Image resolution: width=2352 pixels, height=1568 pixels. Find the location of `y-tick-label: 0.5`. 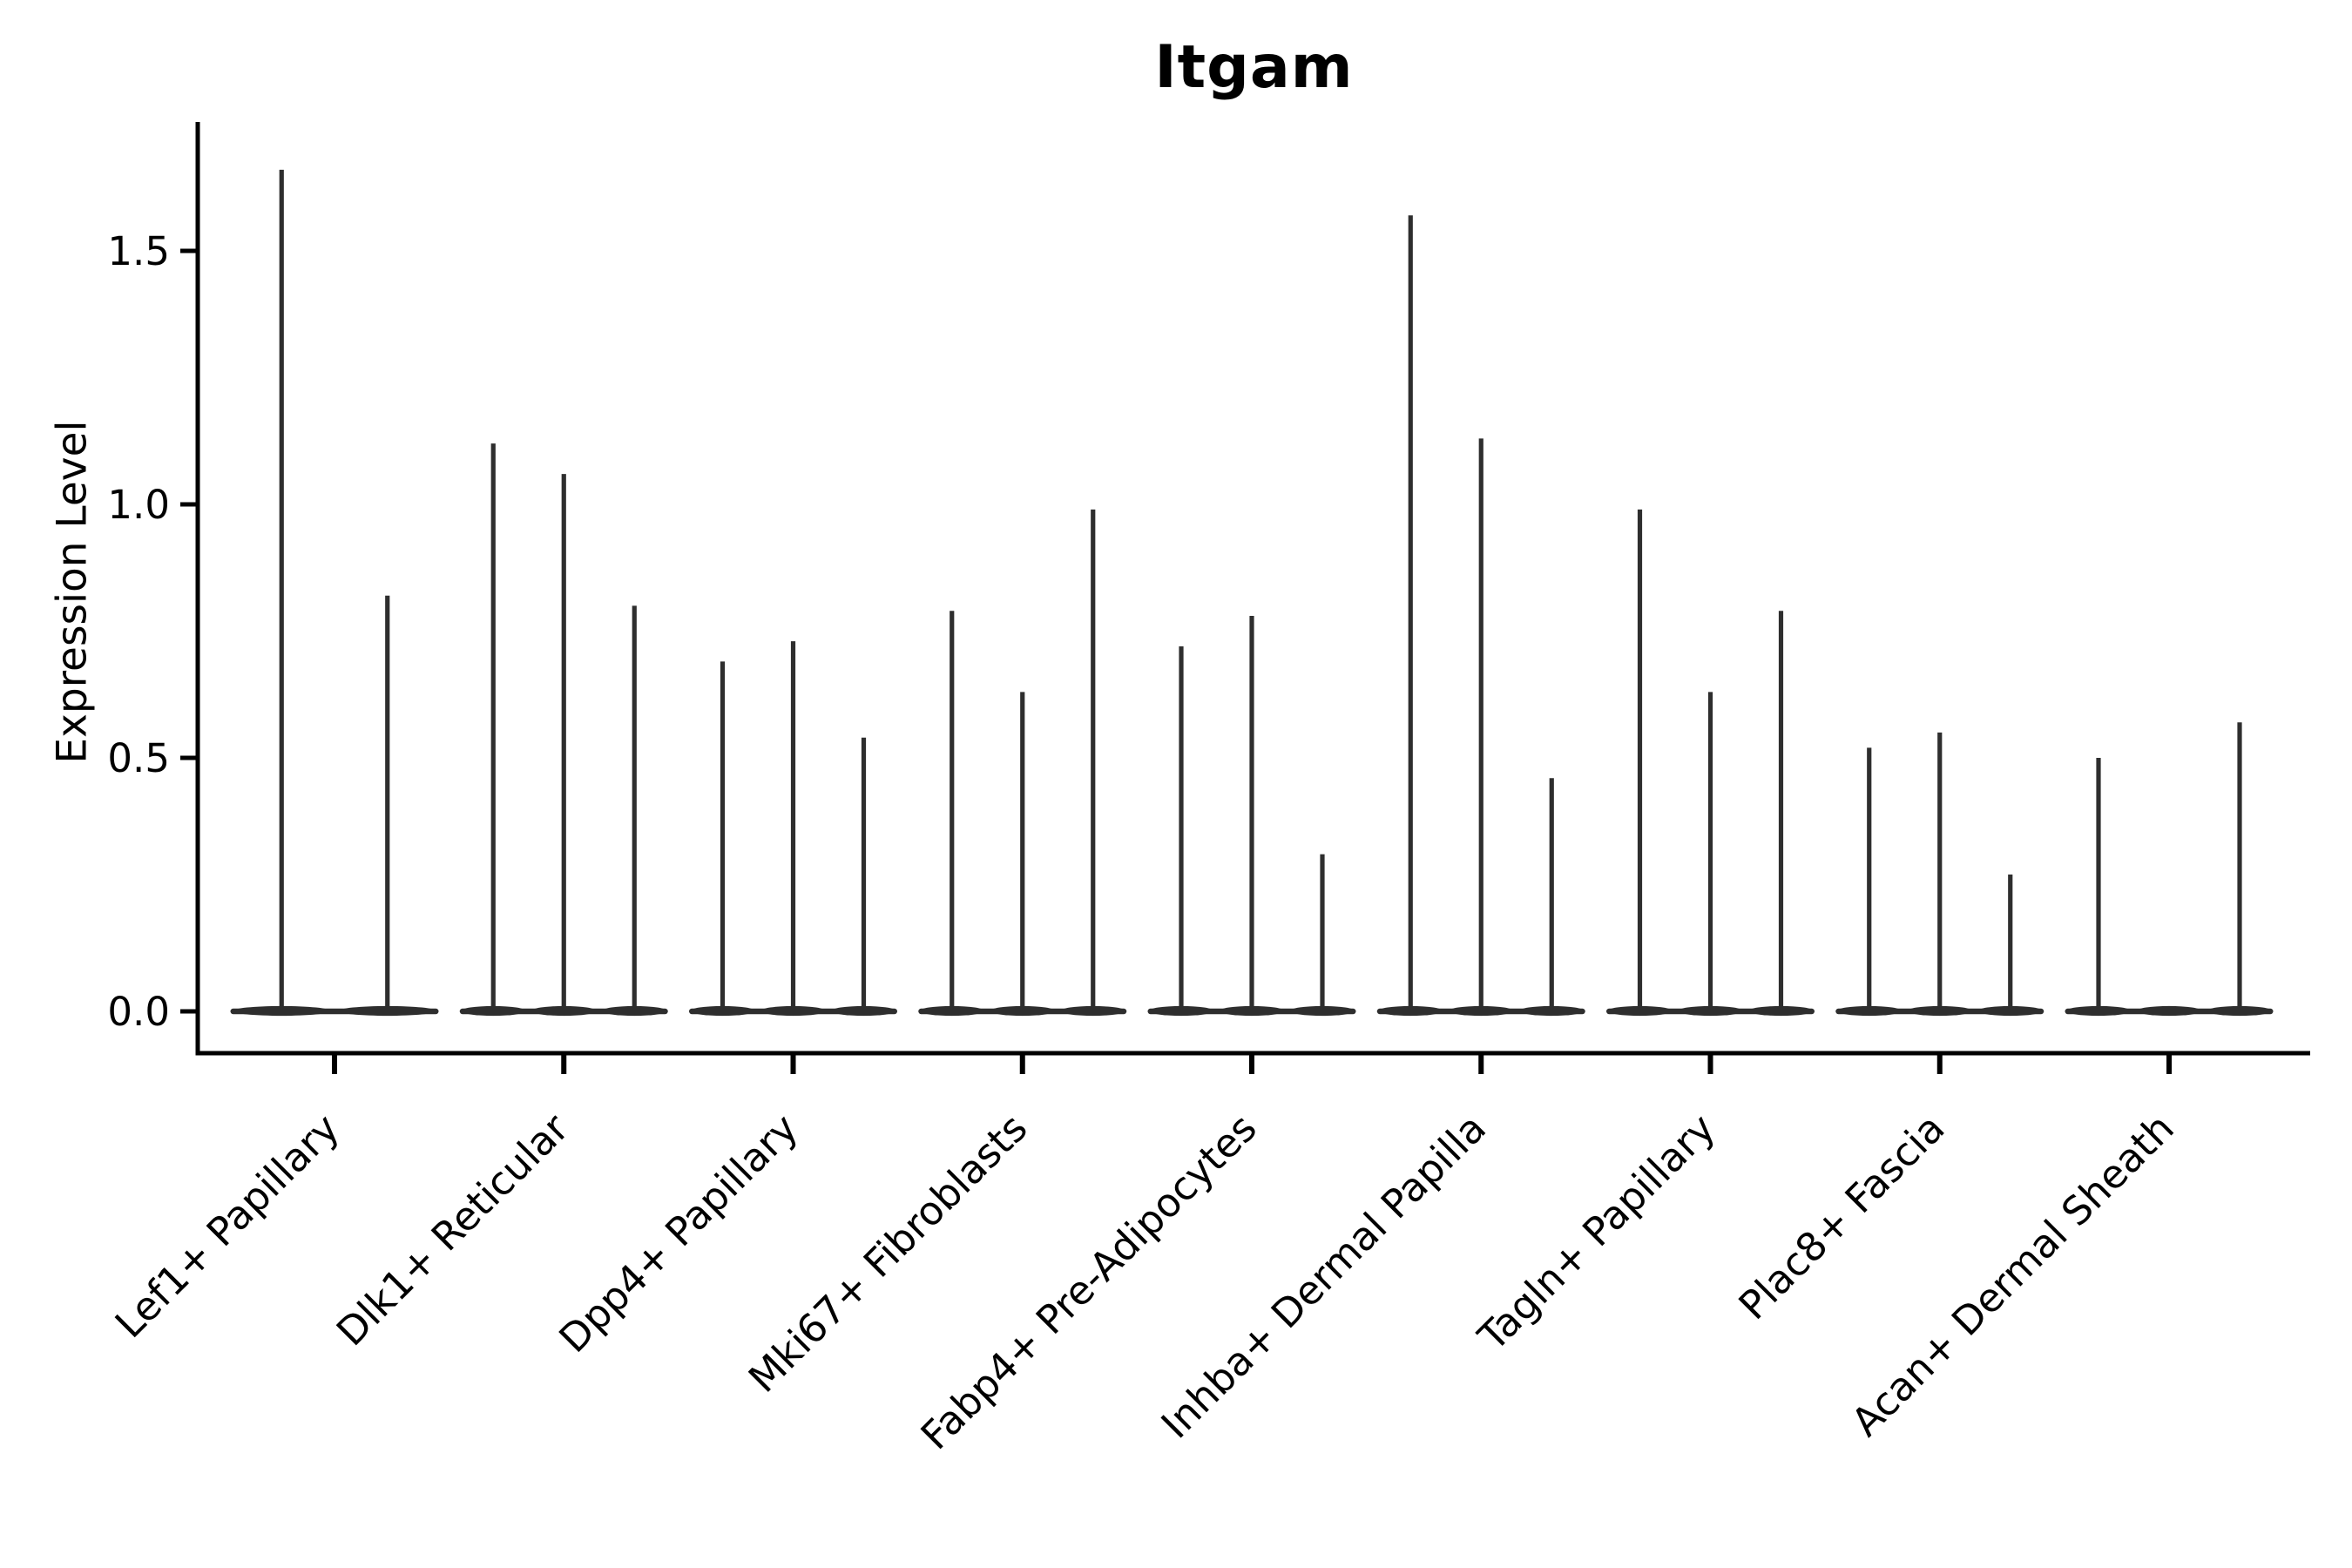

y-tick-label: 0.5 is located at coordinates (138, 758).